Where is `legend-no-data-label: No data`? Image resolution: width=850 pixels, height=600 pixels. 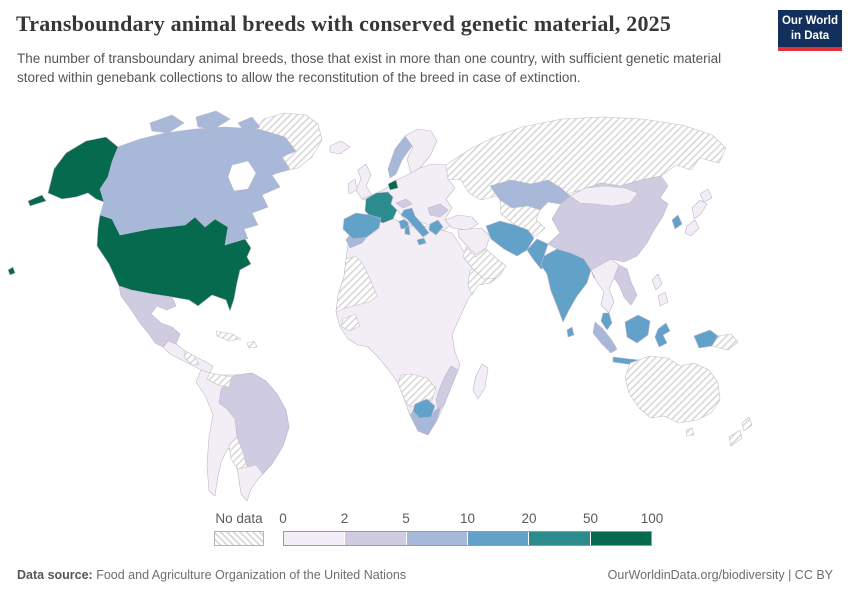
legend-no-data-label: No data is located at coordinates (239, 518).